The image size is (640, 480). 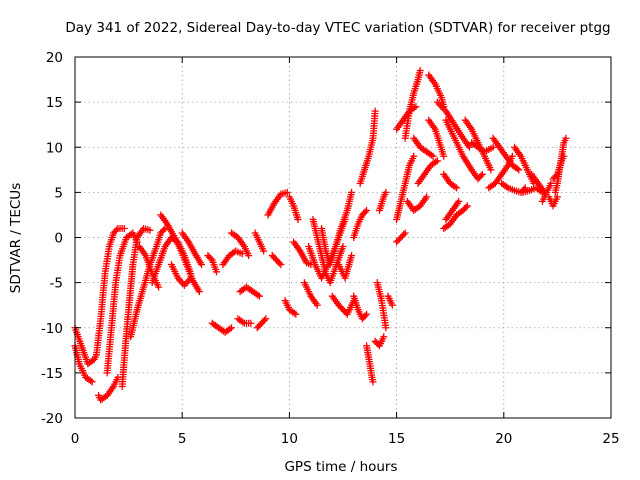 I want to click on y-tick-label: -10, so click(x=52, y=329).